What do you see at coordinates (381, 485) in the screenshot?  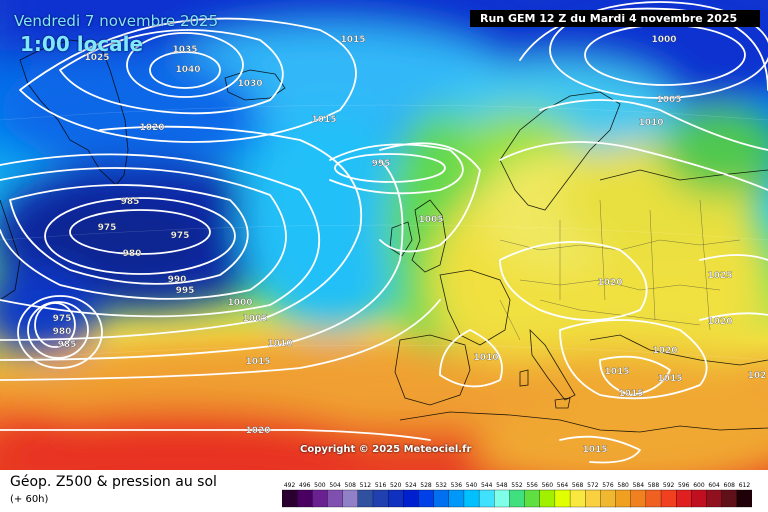 I see `legend-value: 516` at bounding box center [381, 485].